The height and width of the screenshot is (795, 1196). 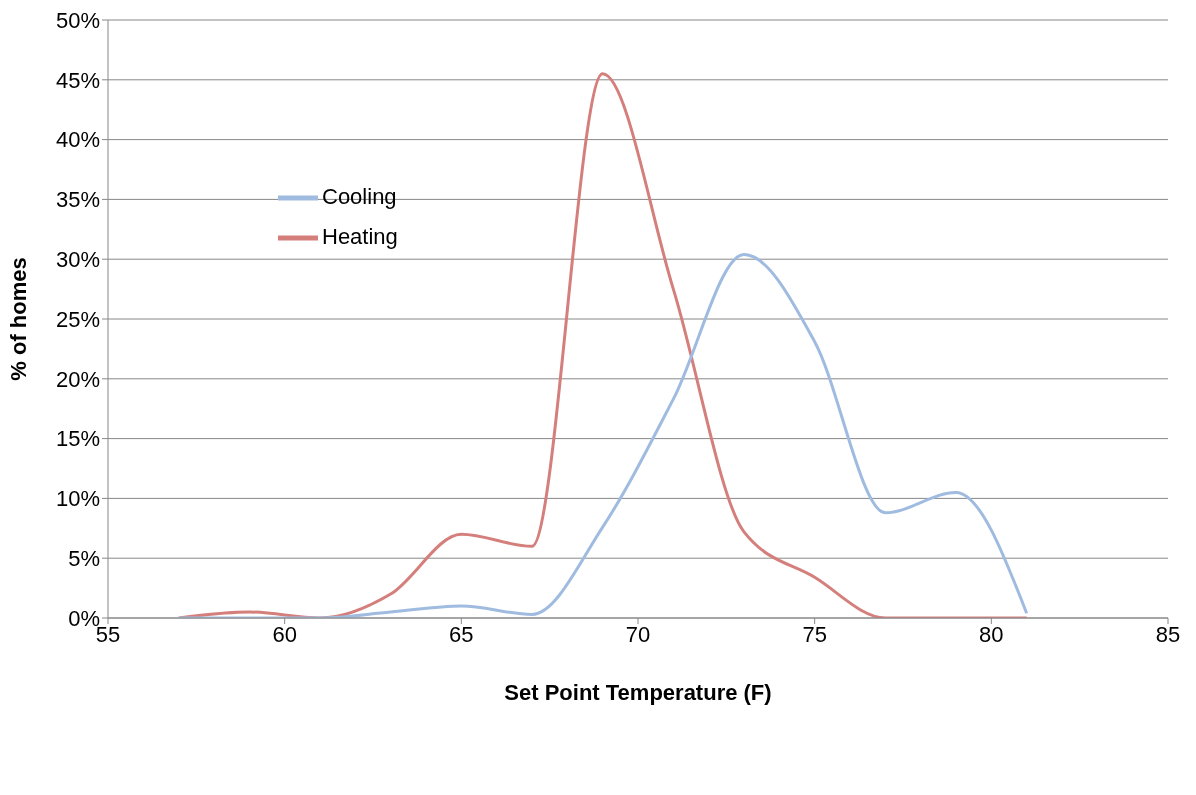 What do you see at coordinates (77, 260) in the screenshot?
I see `y-tick-label: 30%` at bounding box center [77, 260].